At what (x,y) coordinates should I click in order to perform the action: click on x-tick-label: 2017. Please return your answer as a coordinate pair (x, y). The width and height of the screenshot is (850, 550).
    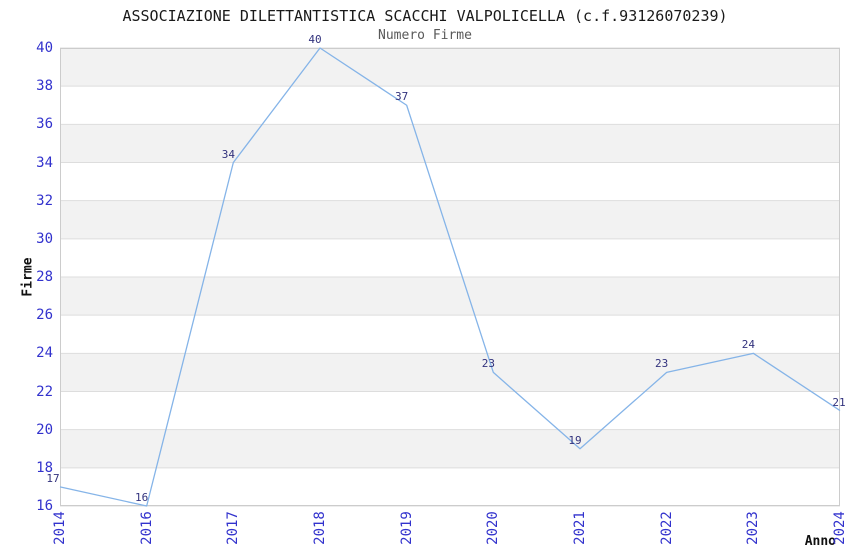
    Looking at the image, I should click on (233, 528).